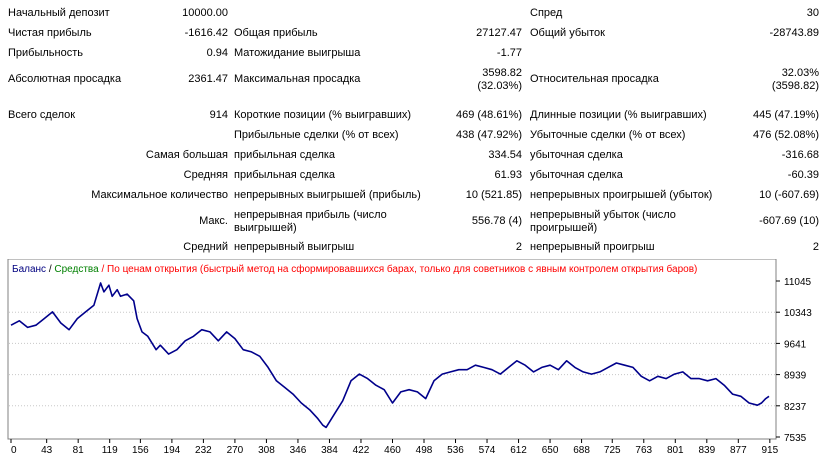 Image resolution: width=838 pixels, height=463 pixels. What do you see at coordinates (45, 53) in the screenshot?
I see `profit-factor-label: Прибыльность` at bounding box center [45, 53].